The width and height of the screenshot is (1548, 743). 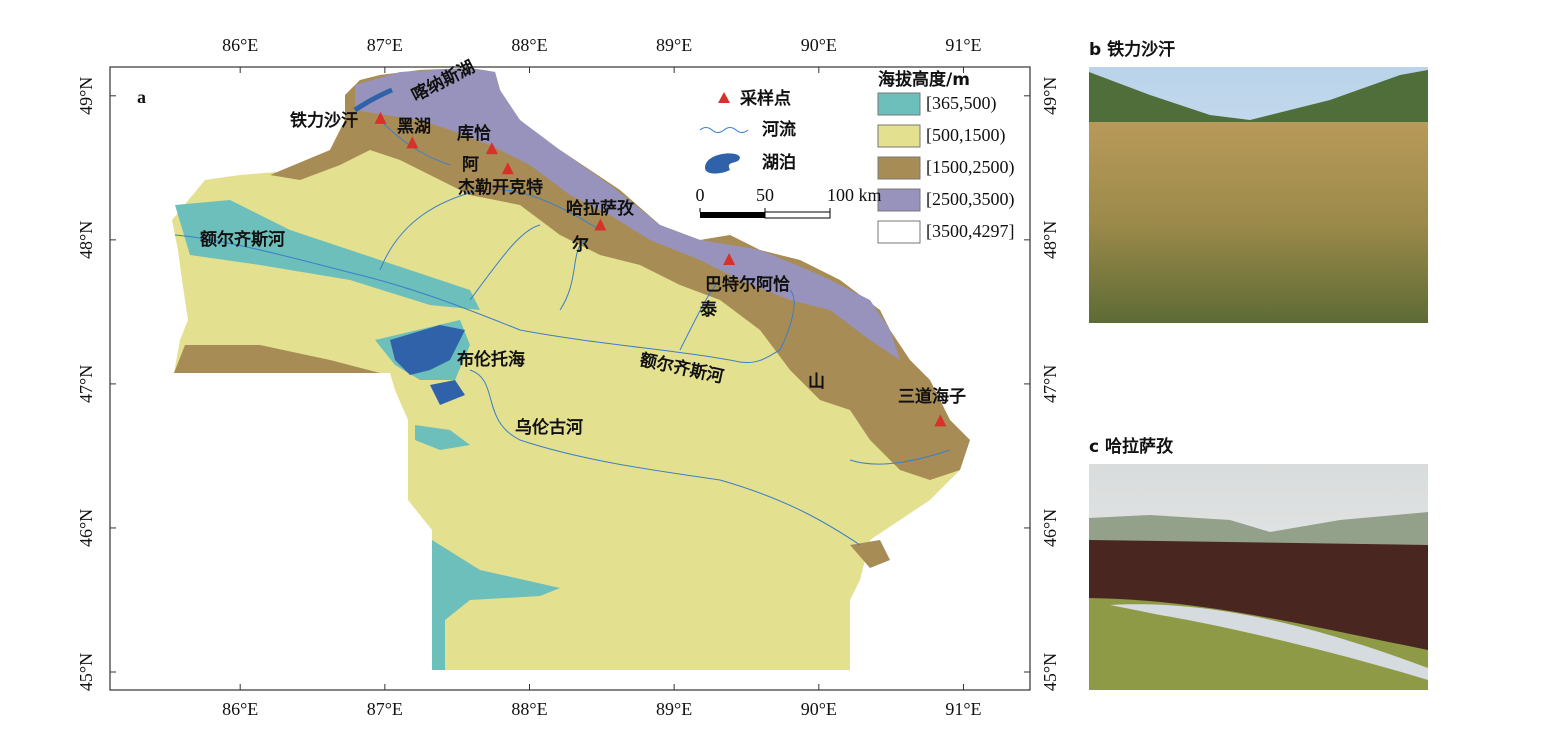 What do you see at coordinates (966, 135) in the screenshot?
I see `legend-label: [500,1500)` at bounding box center [966, 135].